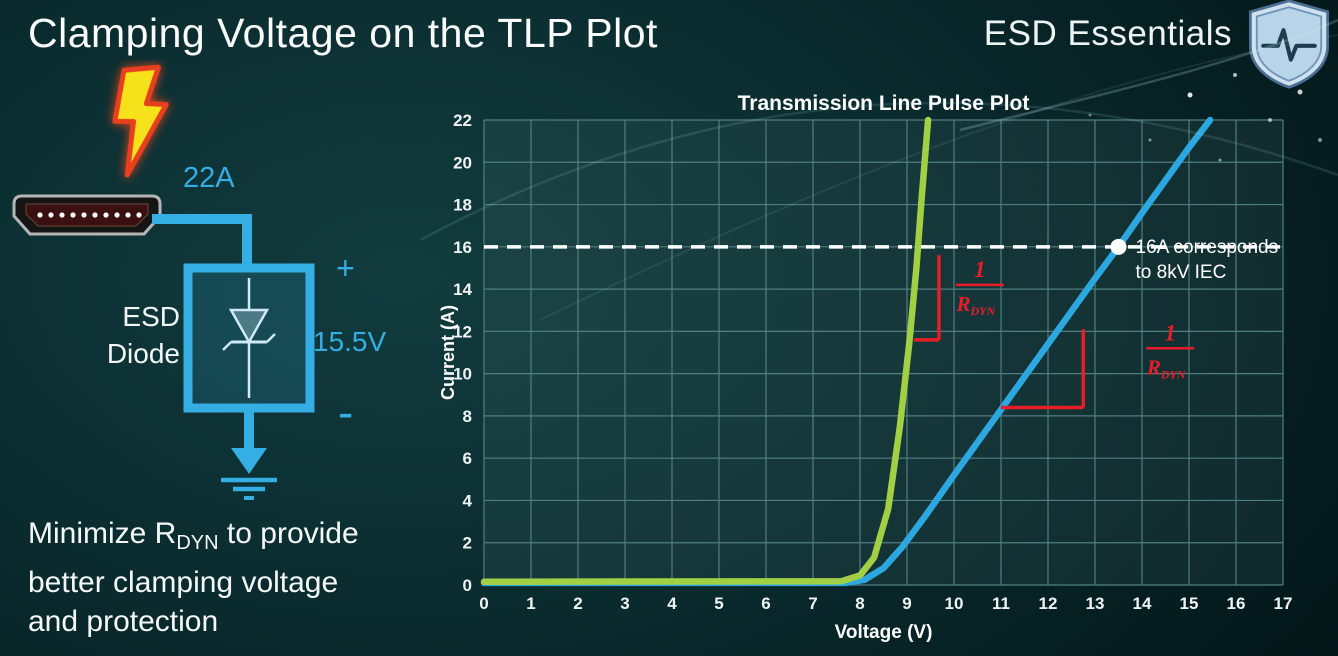 The height and width of the screenshot is (656, 1338). I want to click on y-tick-label: 10, so click(462, 374).